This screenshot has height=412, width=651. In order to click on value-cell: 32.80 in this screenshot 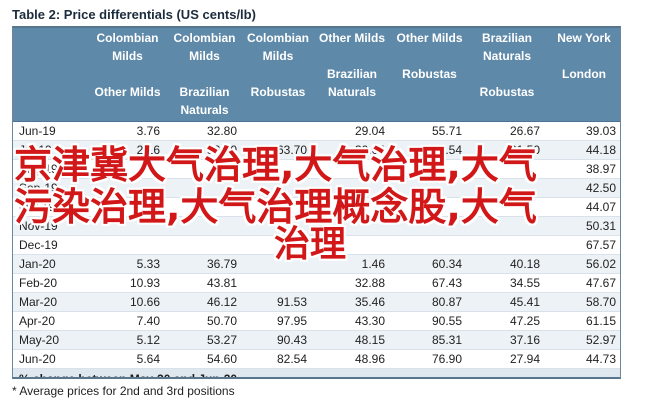, I will do `click(204, 131)`.